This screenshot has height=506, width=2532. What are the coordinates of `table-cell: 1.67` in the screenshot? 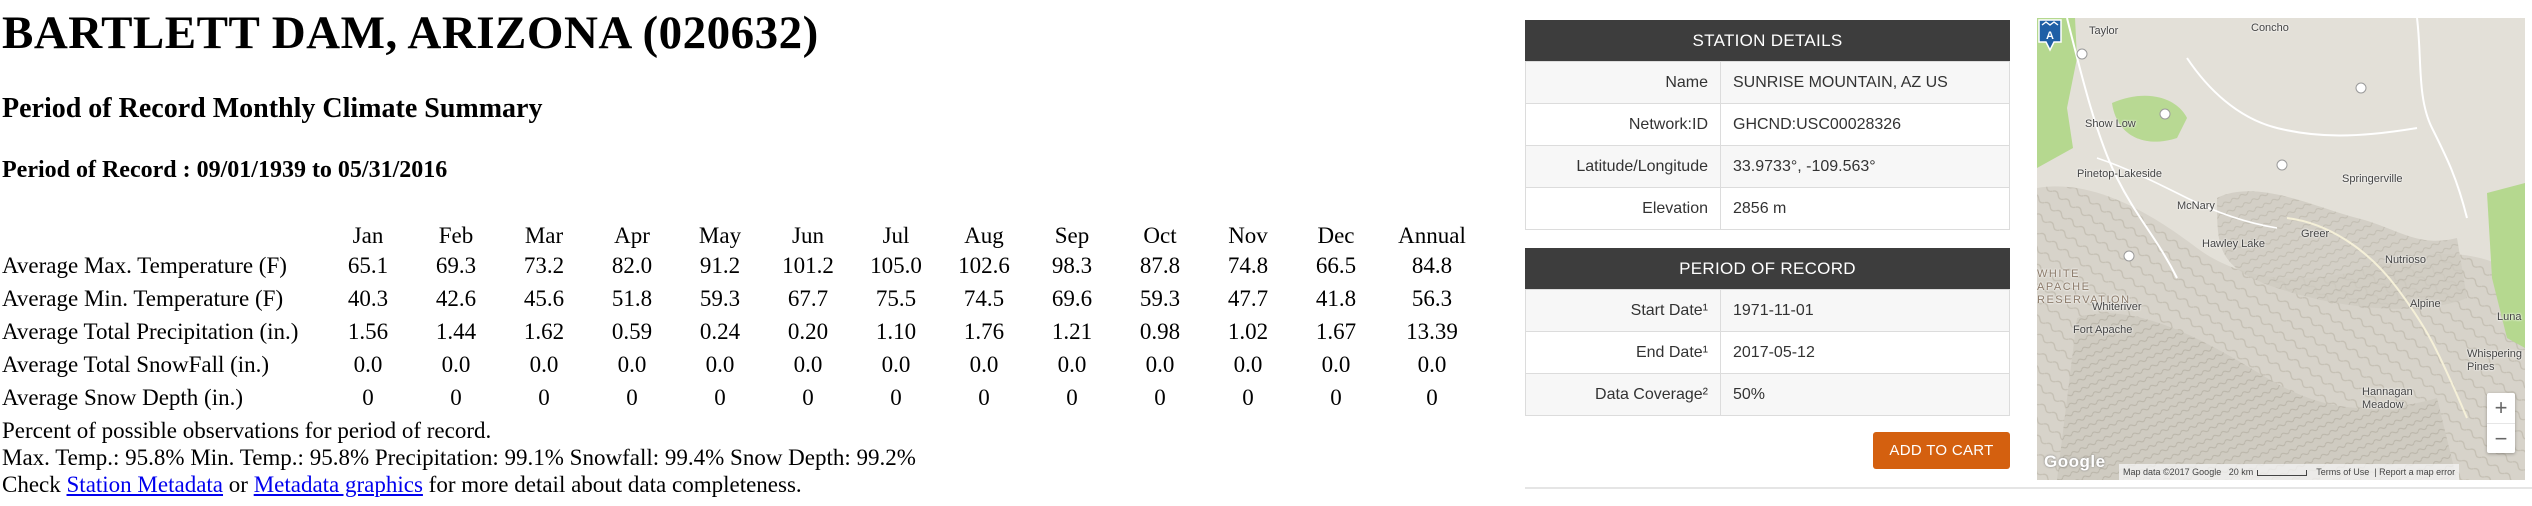 It's located at (1336, 331).